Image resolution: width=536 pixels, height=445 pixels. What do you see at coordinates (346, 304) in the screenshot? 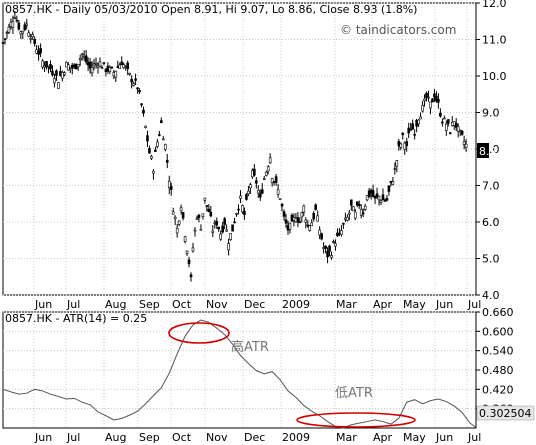
I see `price-x-tick-label: Mar` at bounding box center [346, 304].